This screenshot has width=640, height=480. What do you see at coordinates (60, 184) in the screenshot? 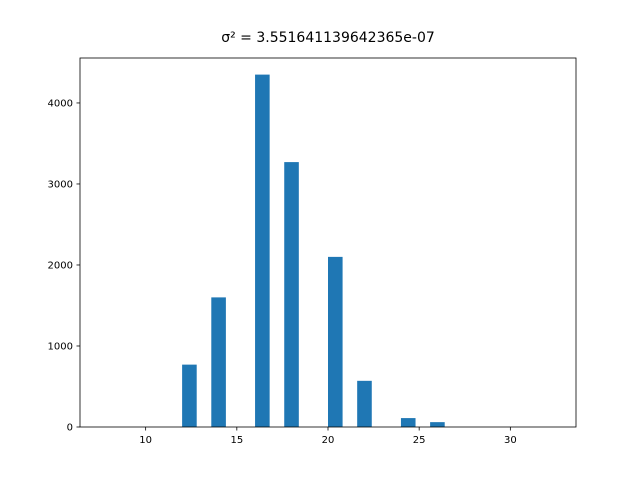
I see `y-tick-label: 3000` at bounding box center [60, 184].